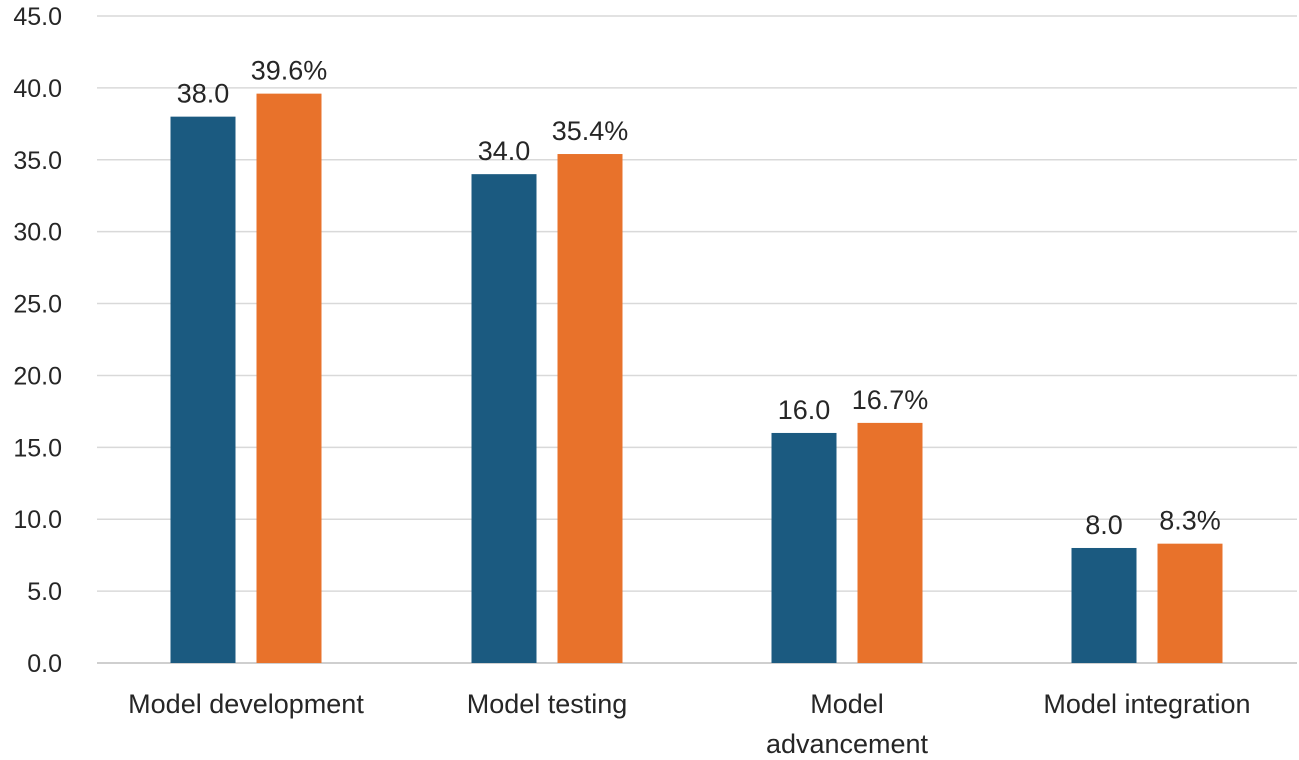 Image resolution: width=1299 pixels, height=760 pixels. What do you see at coordinates (847, 704) in the screenshot?
I see `category-label: Model` at bounding box center [847, 704].